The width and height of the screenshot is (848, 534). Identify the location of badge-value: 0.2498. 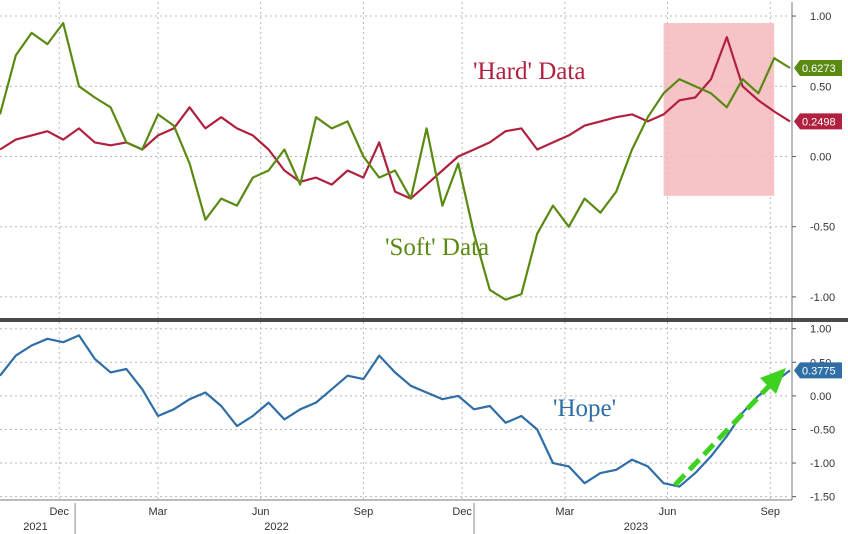
(819, 122).